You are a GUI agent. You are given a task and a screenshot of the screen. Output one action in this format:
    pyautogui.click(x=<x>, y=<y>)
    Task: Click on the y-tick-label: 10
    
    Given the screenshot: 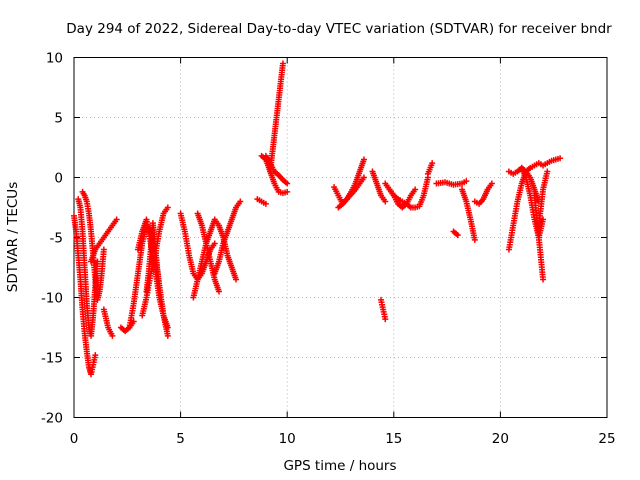 What is the action you would take?
    pyautogui.click(x=54, y=59)
    